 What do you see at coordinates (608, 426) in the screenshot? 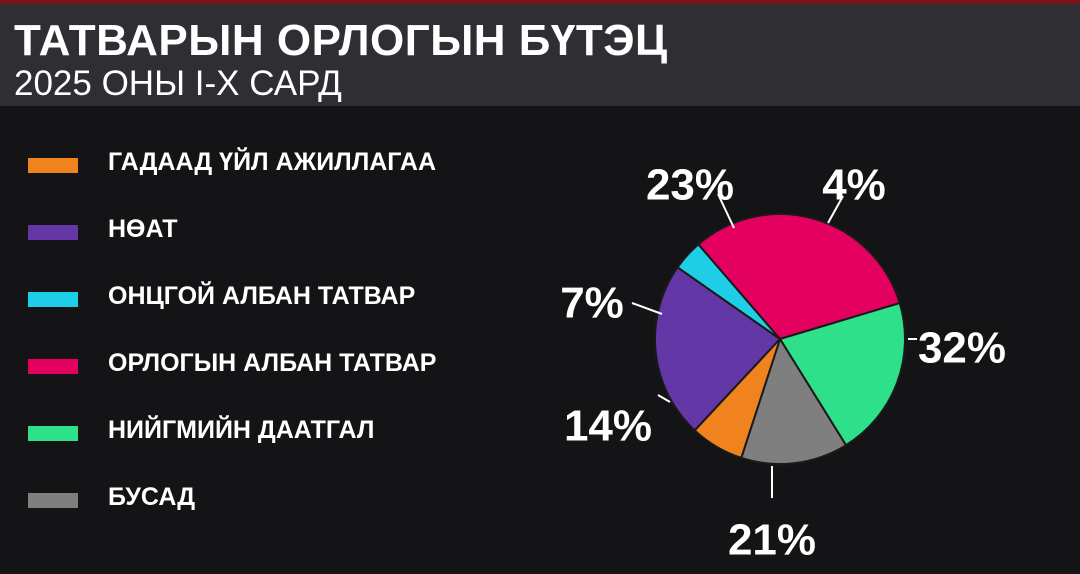
I see `data-label: 14%` at bounding box center [608, 426].